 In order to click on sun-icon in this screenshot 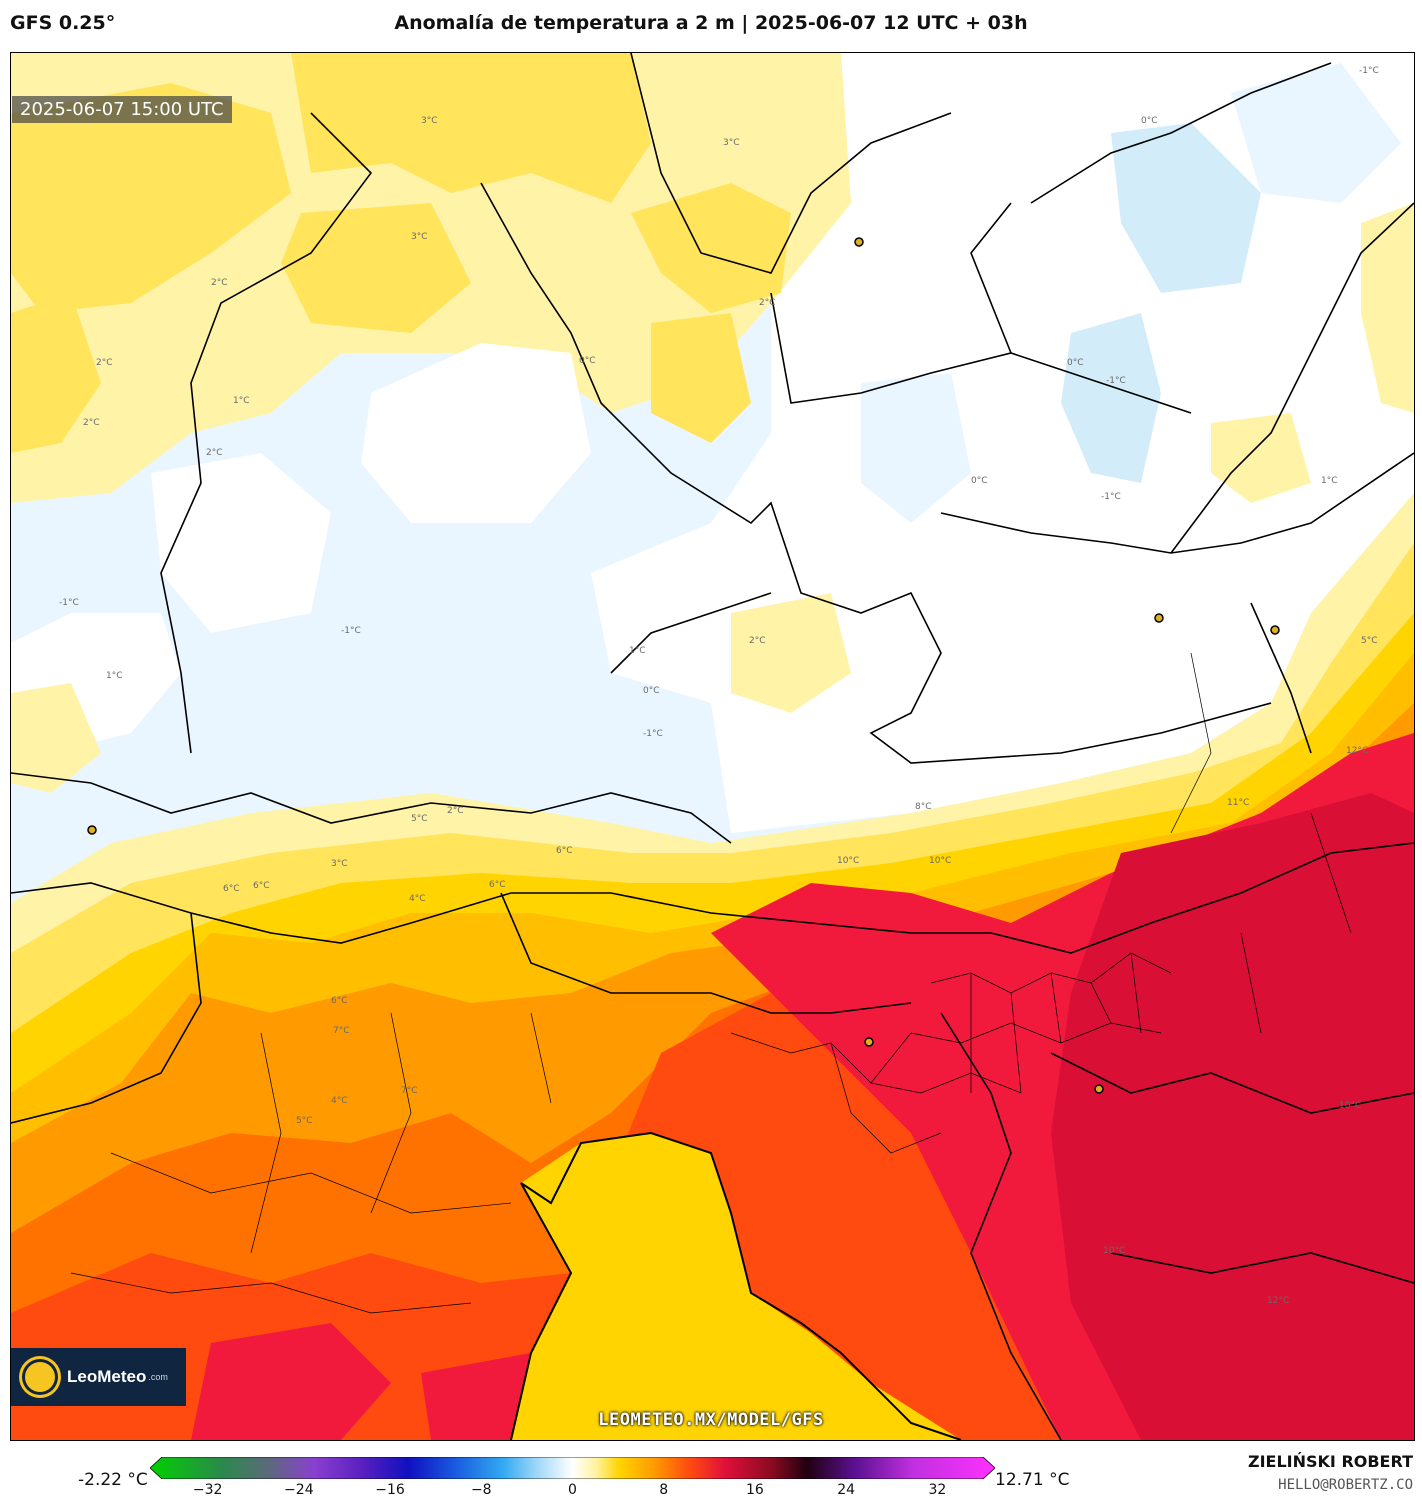, I will do `click(40, 1377)`.